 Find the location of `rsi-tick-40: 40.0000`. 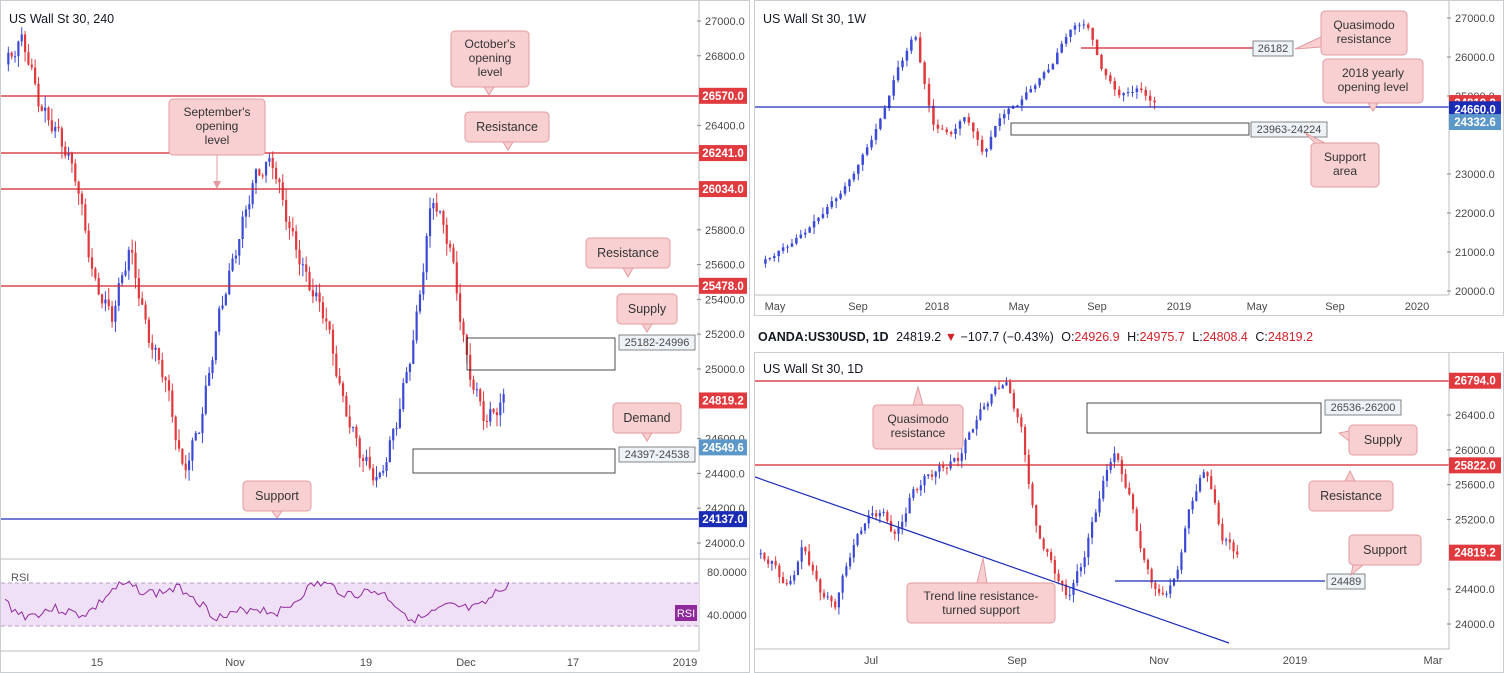

rsi-tick-40: 40.0000 is located at coordinates (727, 616).